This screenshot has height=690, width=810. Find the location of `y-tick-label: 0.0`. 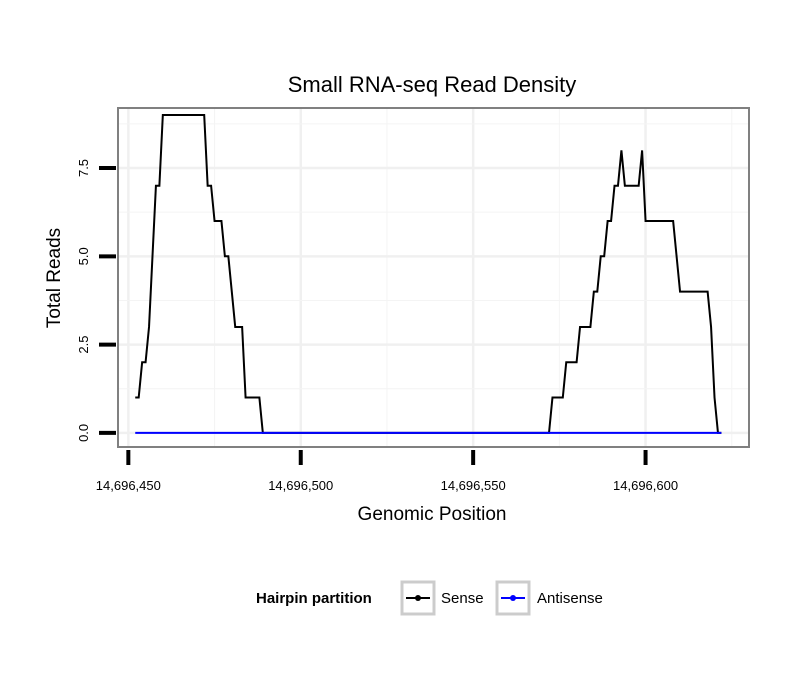

y-tick-label: 0.0 is located at coordinates (83, 433).